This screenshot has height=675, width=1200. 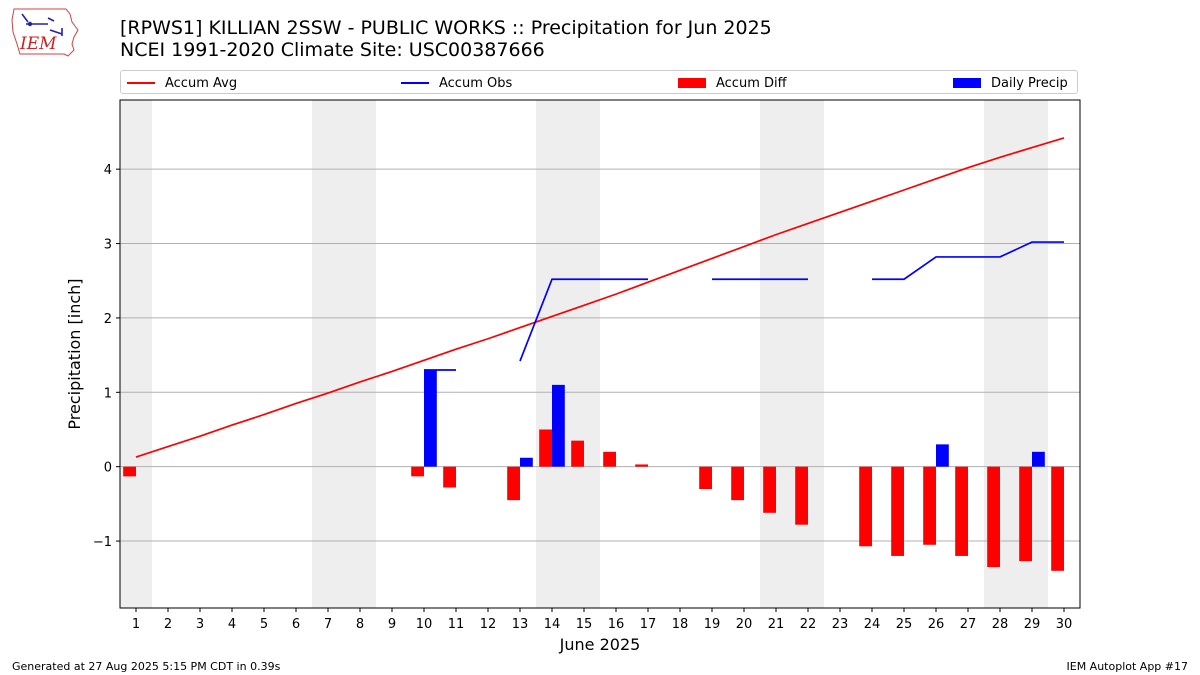 I want to click on legend-item-accum-diff: Accum Diff, so click(x=732, y=83).